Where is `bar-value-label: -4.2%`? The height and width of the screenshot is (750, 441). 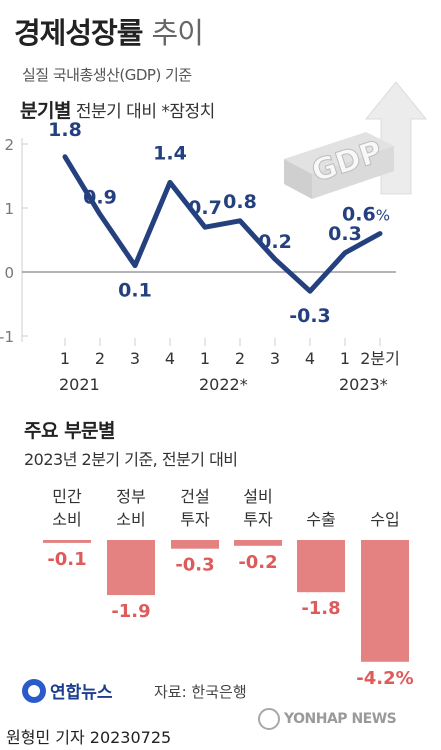 bar-value-label: -4.2% is located at coordinates (384, 678).